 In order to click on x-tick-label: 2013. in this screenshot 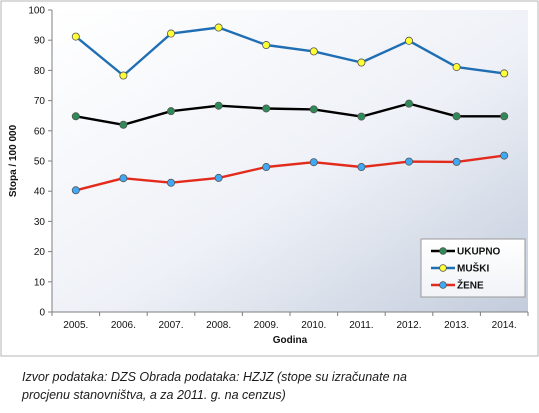, I will do `click(456, 325)`.